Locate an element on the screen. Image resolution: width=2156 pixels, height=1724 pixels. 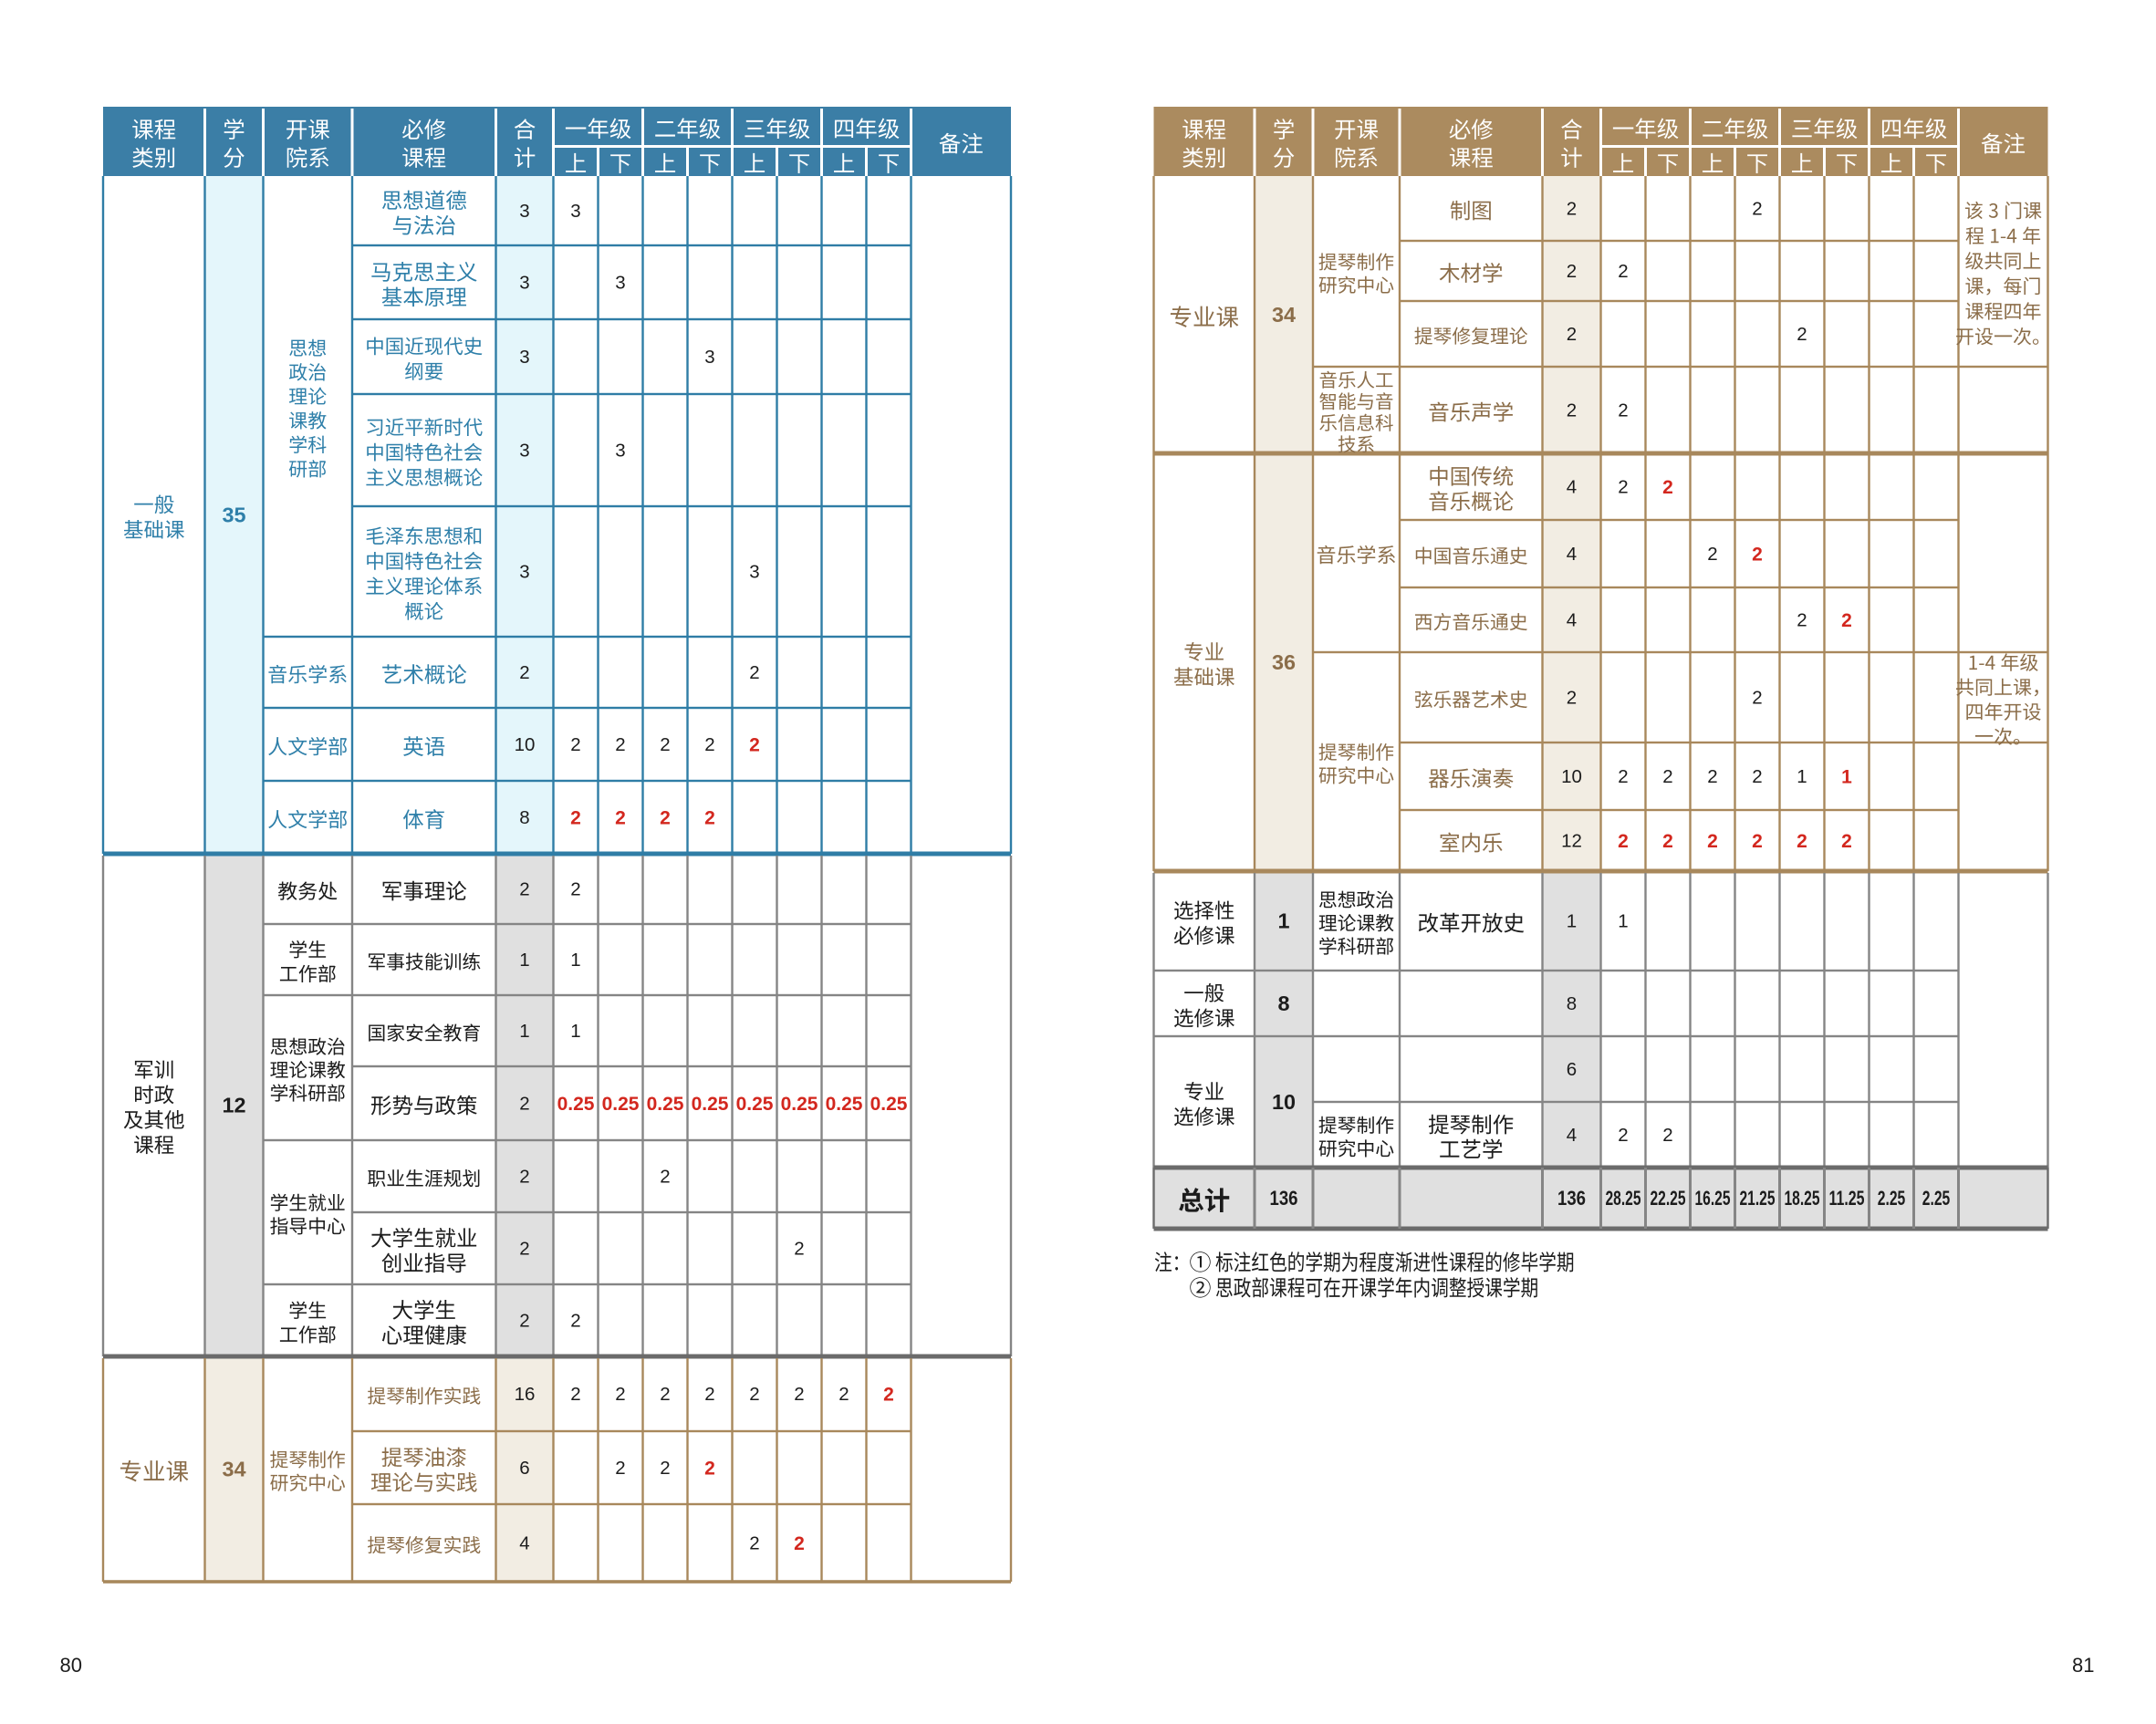
svg-text: 81 is located at coordinates (2083, 1665).